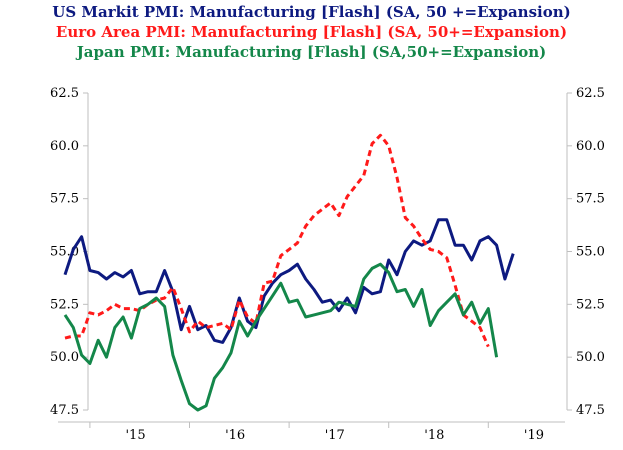 This screenshot has width=623, height=450. I want to click on y-tick-label-left: 62.5, so click(64, 93).